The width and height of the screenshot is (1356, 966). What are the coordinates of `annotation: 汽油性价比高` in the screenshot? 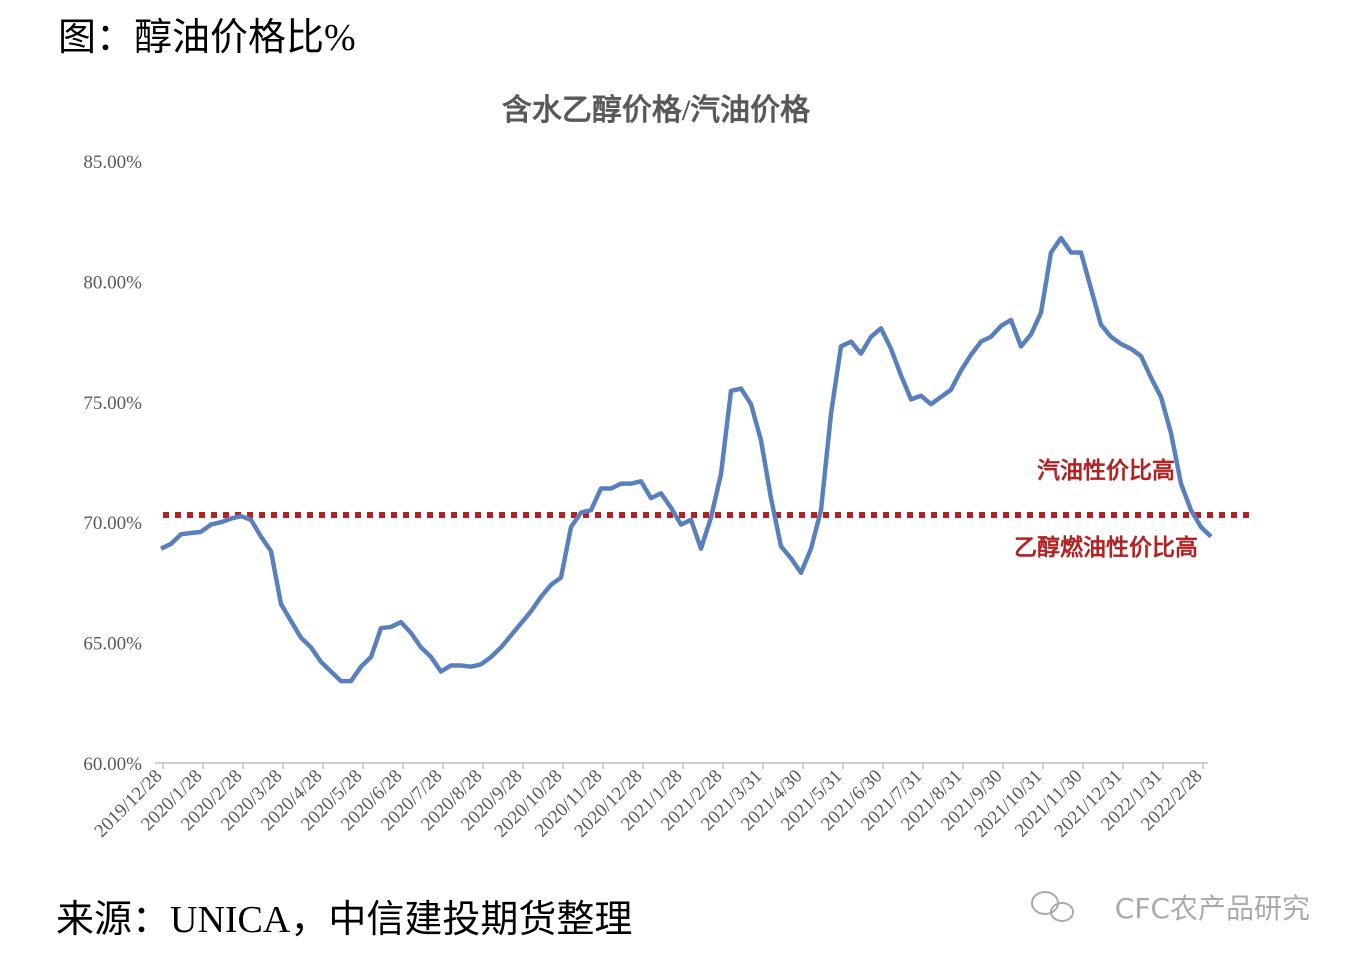 It's located at (1106, 470).